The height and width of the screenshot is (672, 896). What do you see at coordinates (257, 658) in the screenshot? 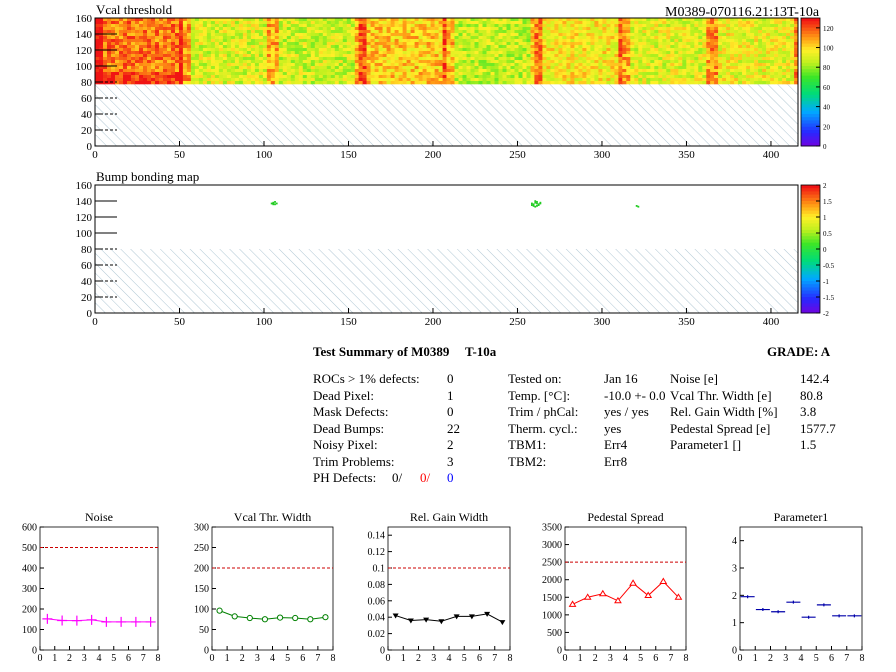
I see `x-tick-label: 3` at bounding box center [257, 658].